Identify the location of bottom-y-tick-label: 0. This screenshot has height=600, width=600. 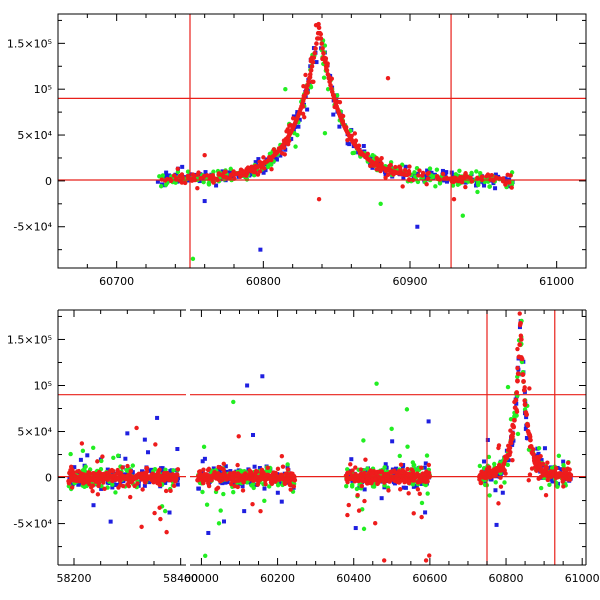
(48, 478).